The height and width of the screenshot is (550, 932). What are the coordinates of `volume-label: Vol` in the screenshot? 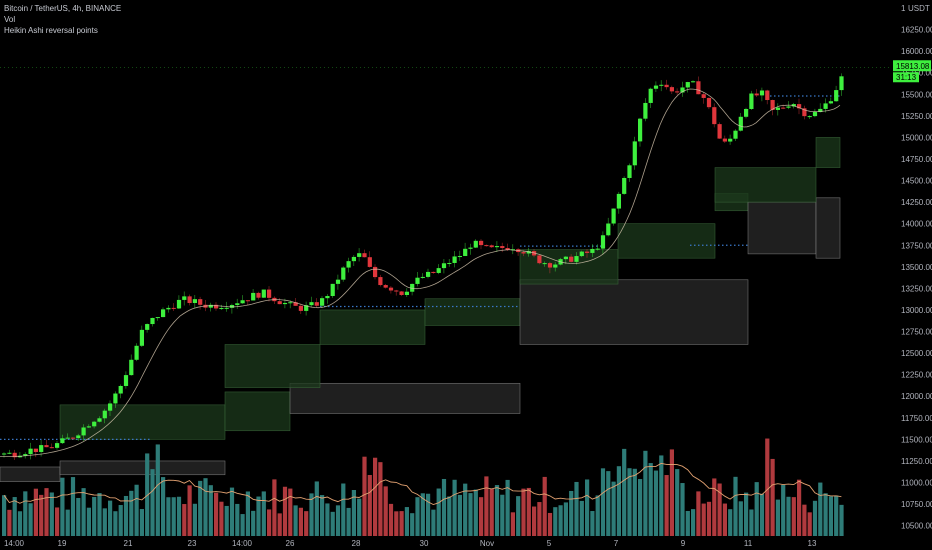 It's located at (10, 19).